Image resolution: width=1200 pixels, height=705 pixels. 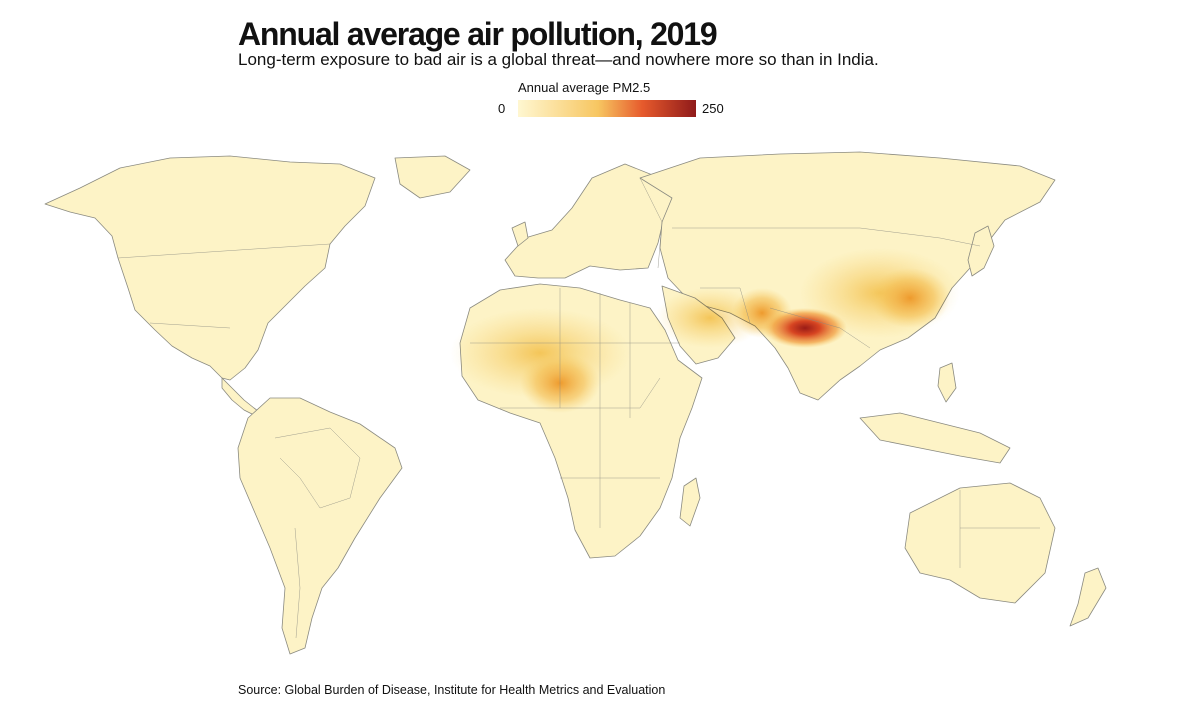 I want to click on indonesia, so click(x=935, y=438).